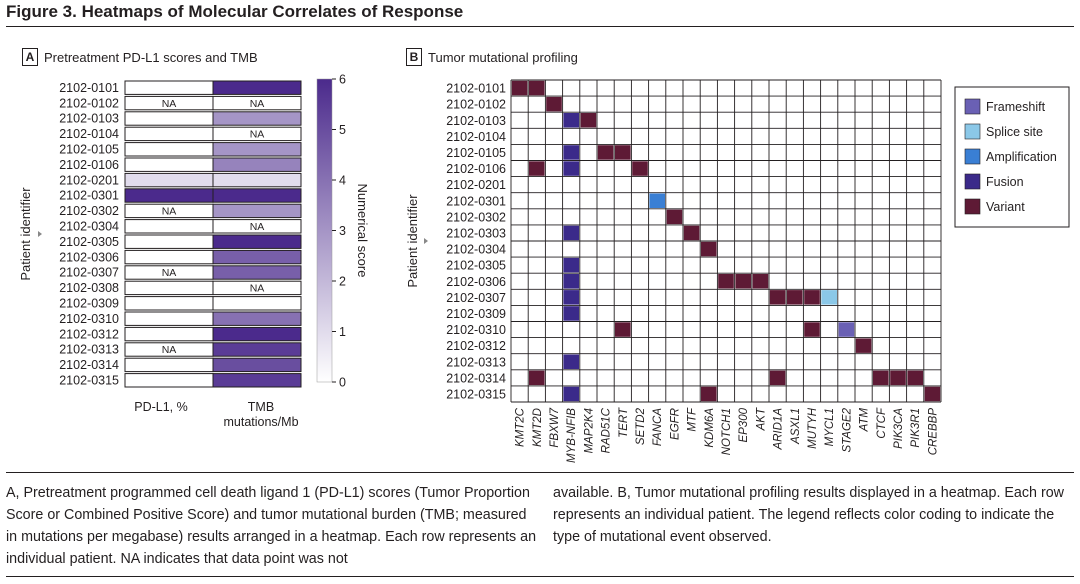 This screenshot has width=1080, height=584. Describe the element at coordinates (972, 156) in the screenshot. I see `legend-swatch-amplification` at that location.